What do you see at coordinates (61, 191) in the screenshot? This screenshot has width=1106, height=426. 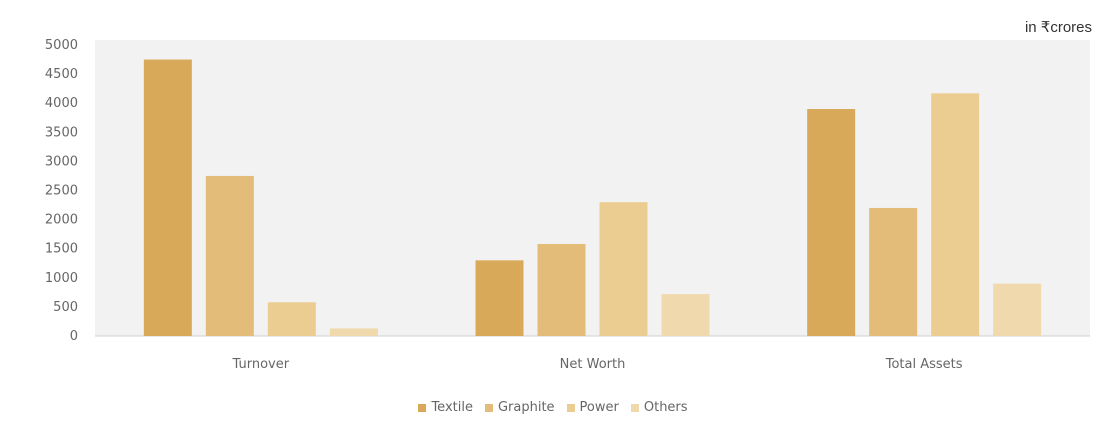 I see `y-tick-label: 2500` at bounding box center [61, 191].